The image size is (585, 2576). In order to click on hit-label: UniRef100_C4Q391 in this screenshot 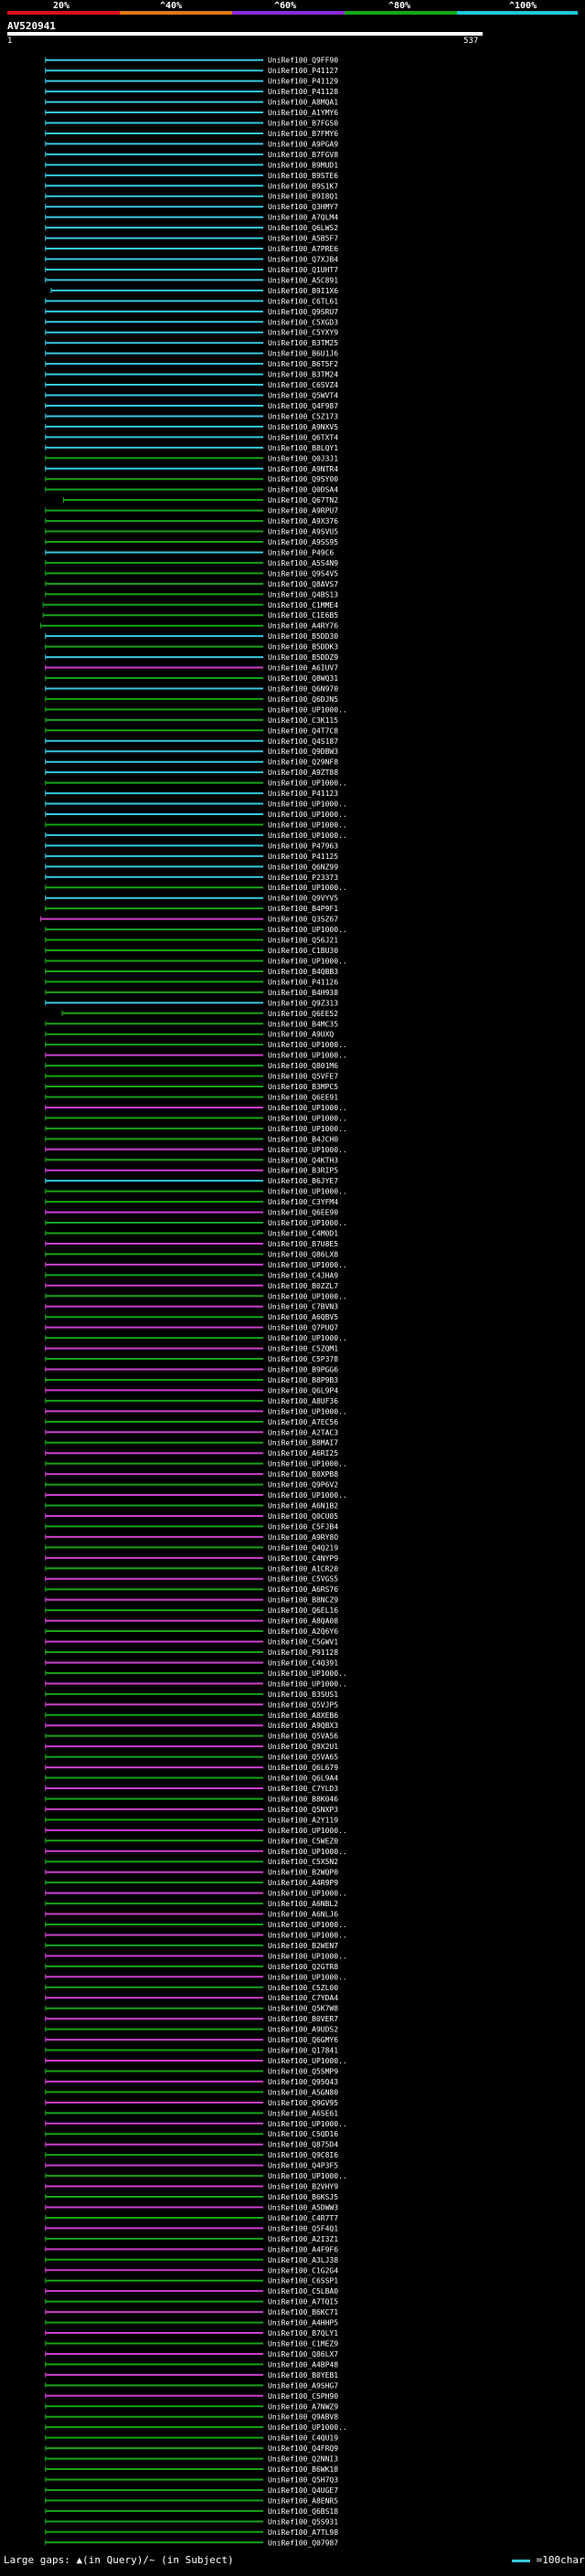, I will do `click(303, 1663)`.